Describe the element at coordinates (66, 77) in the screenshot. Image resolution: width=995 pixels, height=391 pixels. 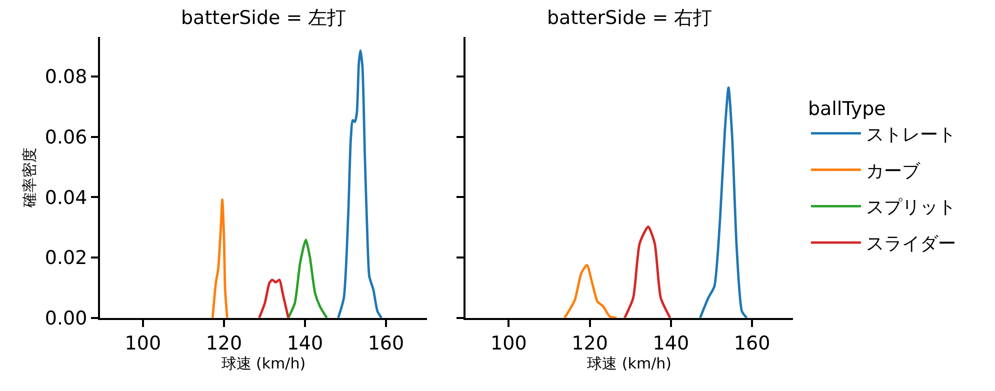
I see `y-tick-label: 0.08` at that location.